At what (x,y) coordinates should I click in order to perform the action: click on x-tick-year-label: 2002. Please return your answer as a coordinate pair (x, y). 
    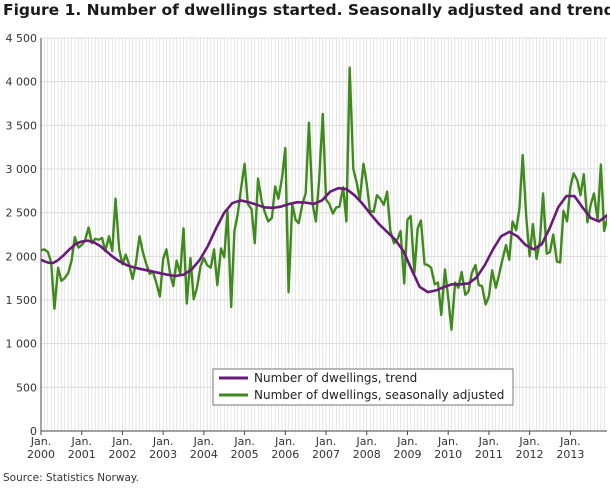
    Looking at the image, I should click on (122, 454).